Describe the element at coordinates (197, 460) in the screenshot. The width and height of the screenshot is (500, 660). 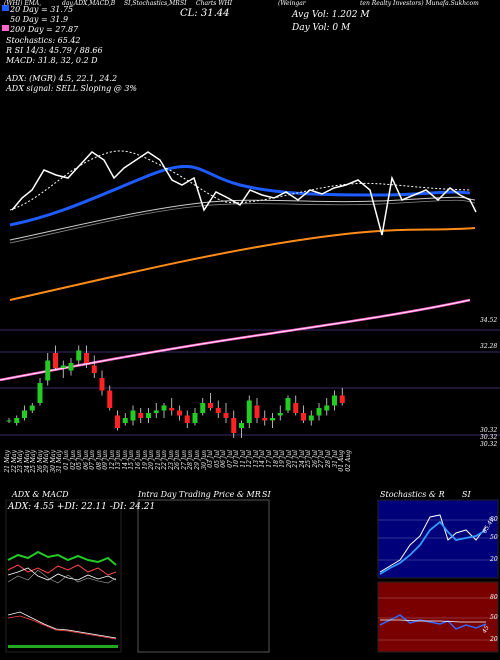
I see `date-label: 29 Jun` at that location.